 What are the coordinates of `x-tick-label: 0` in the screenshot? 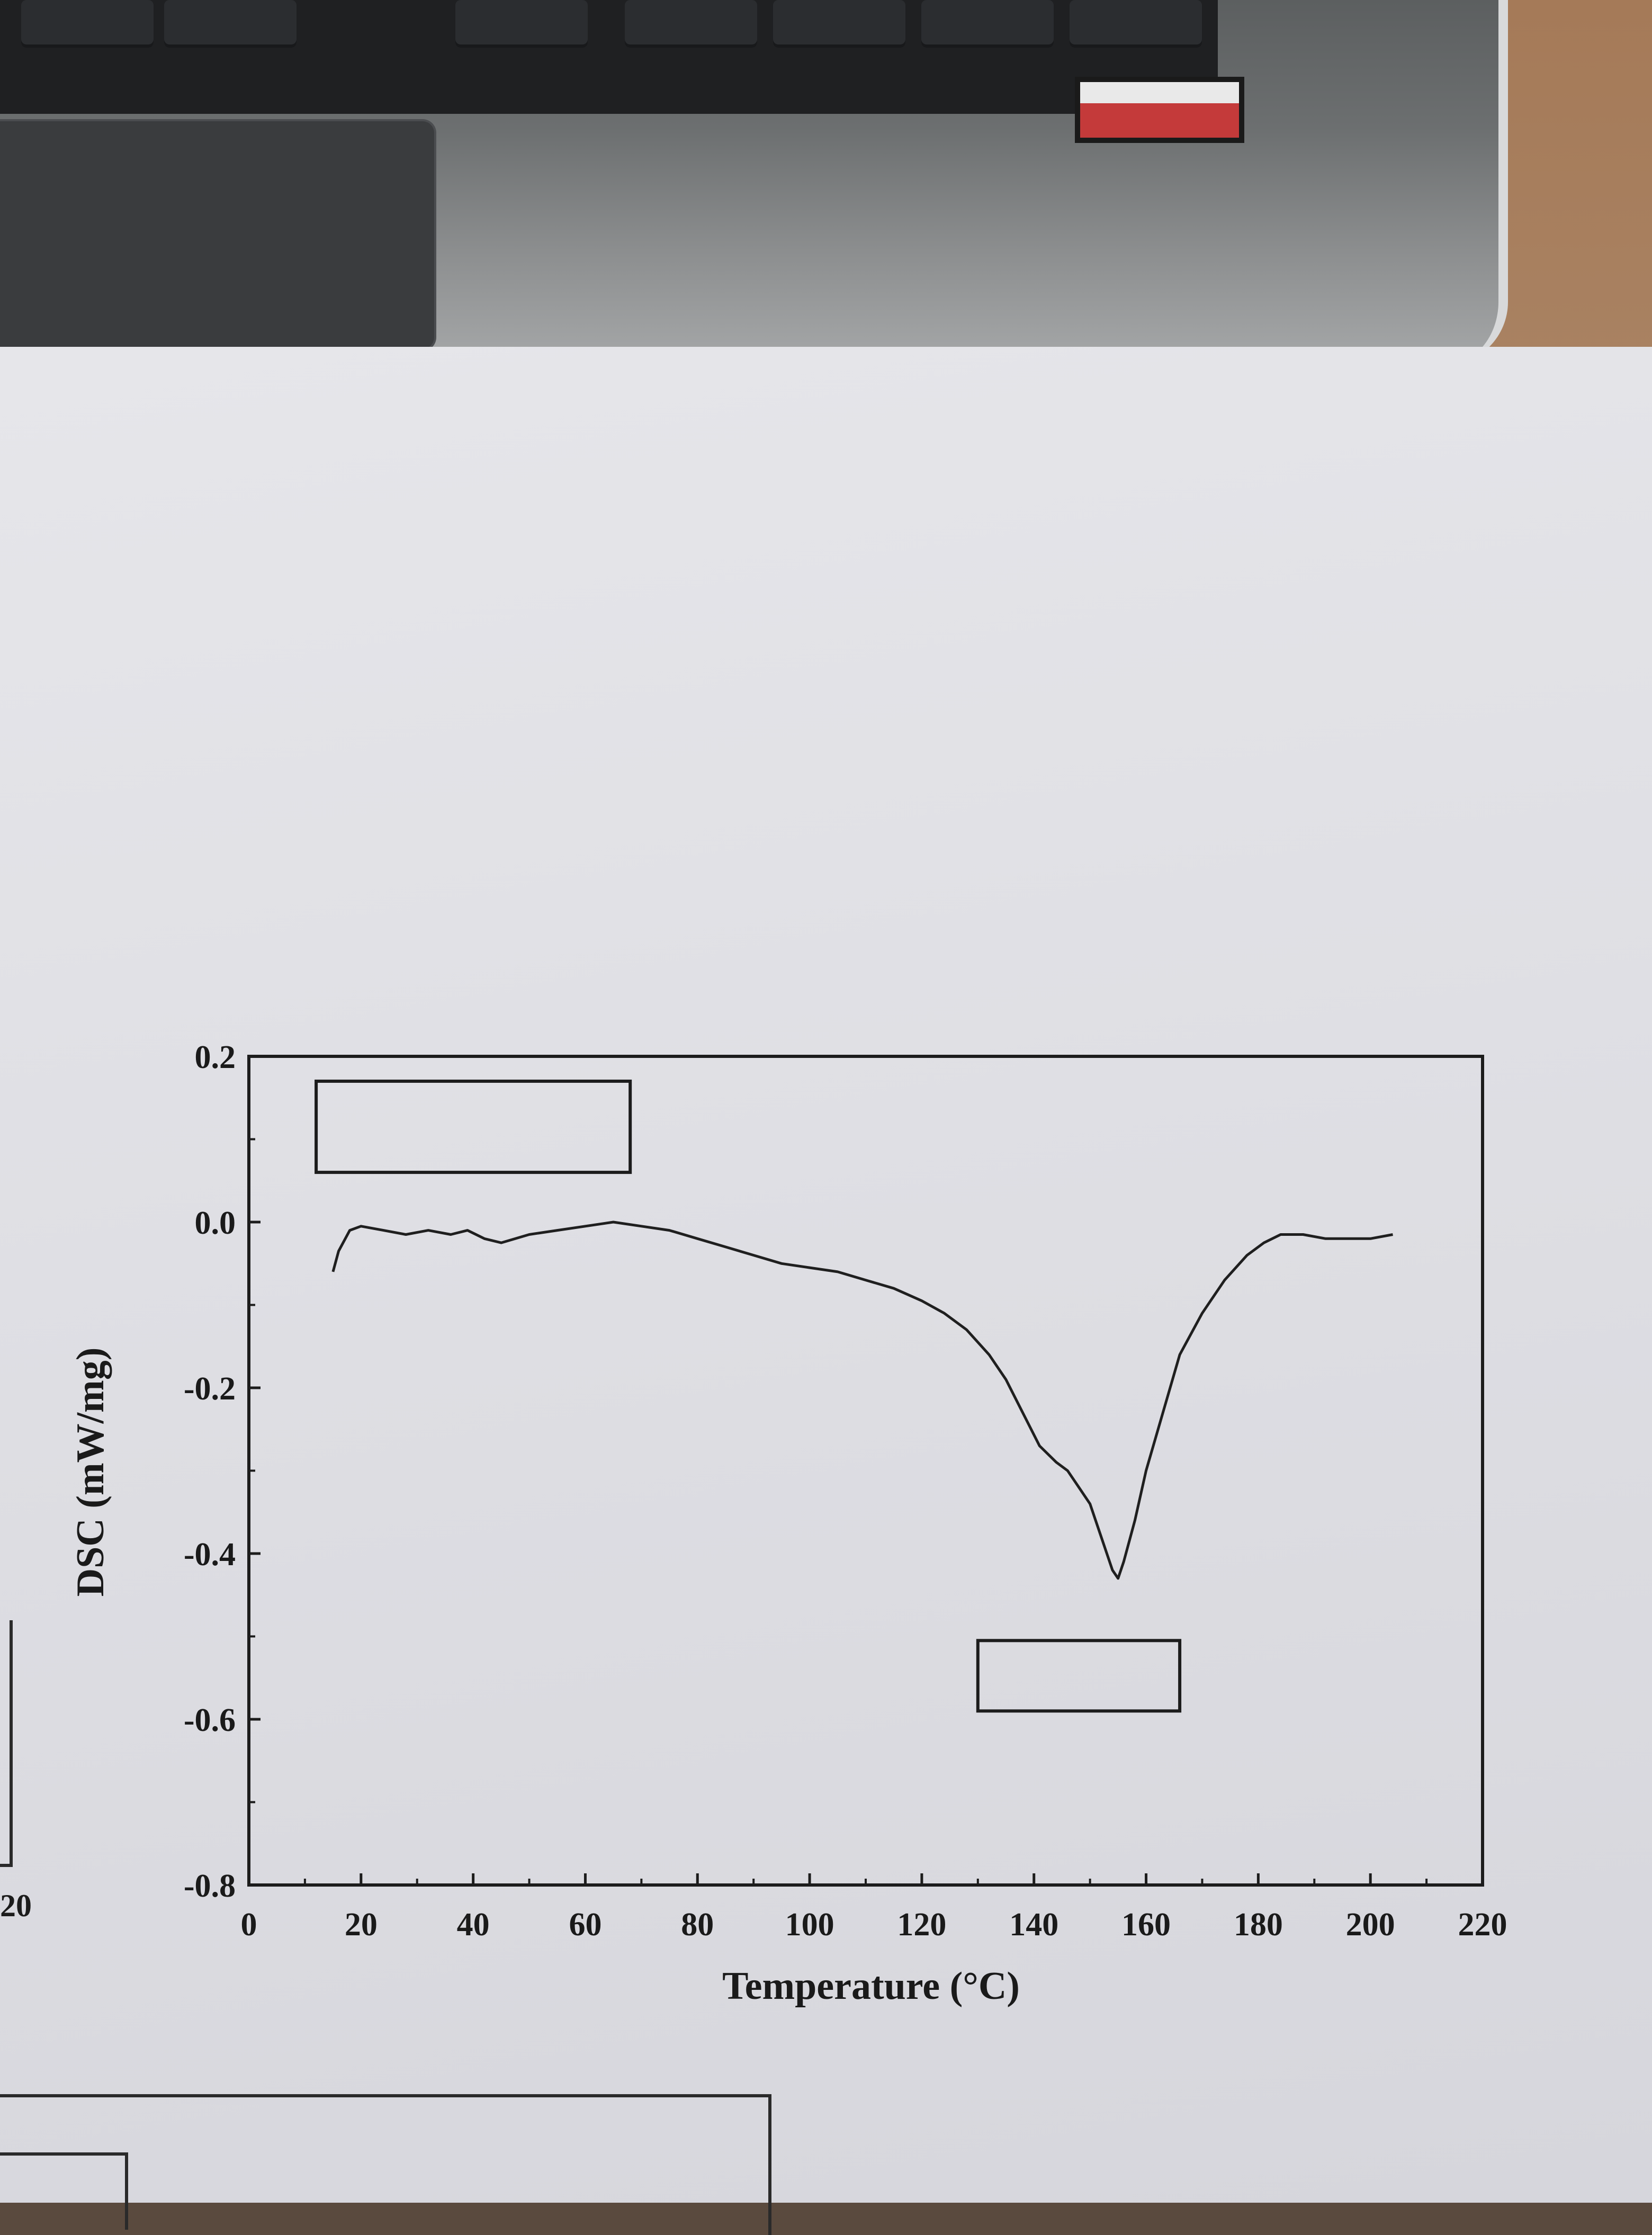 It's located at (249, 1925).